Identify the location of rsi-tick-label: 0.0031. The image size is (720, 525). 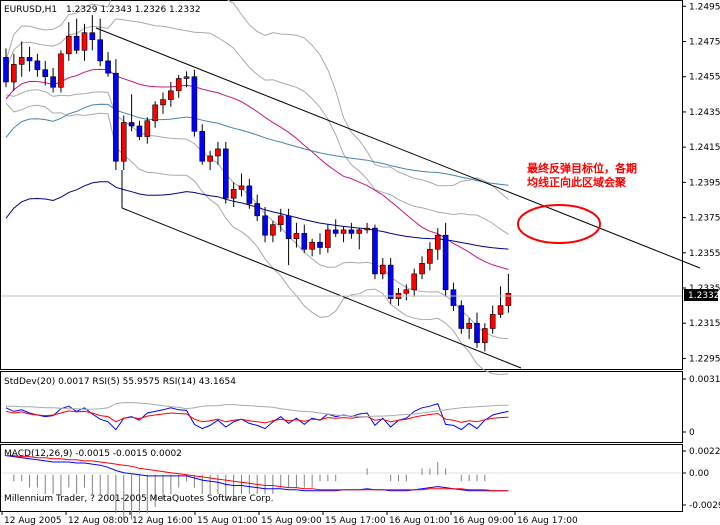
(704, 380).